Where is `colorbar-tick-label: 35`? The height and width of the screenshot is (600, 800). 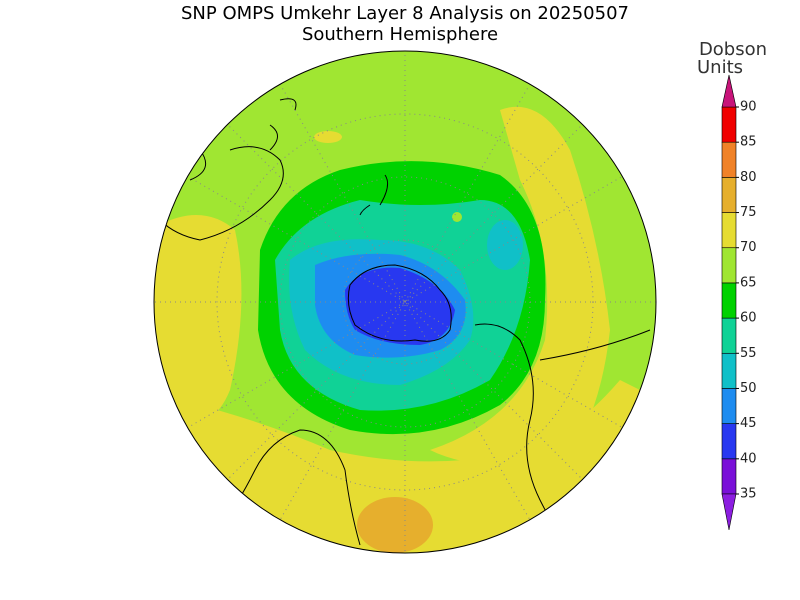
colorbar-tick-label: 35 is located at coordinates (748, 494).